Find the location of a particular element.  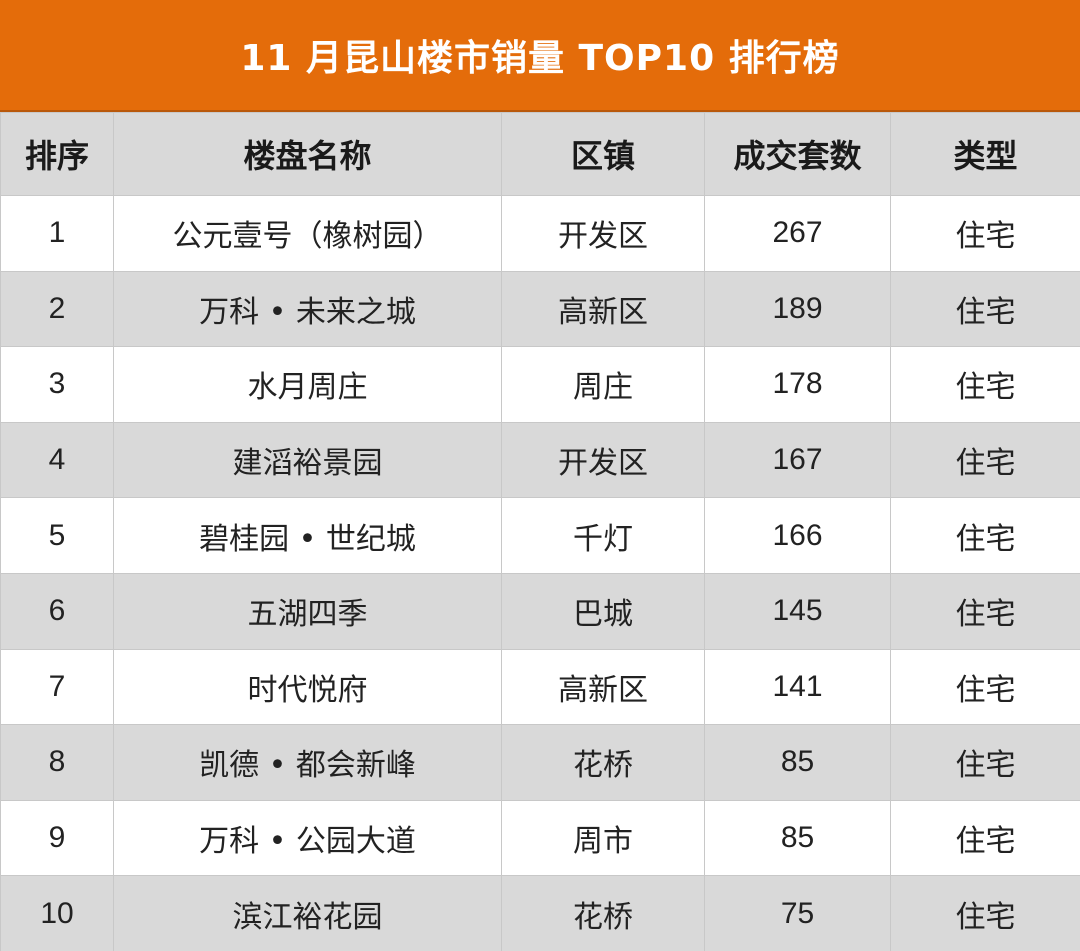

table-row: 1 公元壹号（橡树园） 开发区 267 住宅 is located at coordinates (540, 233).